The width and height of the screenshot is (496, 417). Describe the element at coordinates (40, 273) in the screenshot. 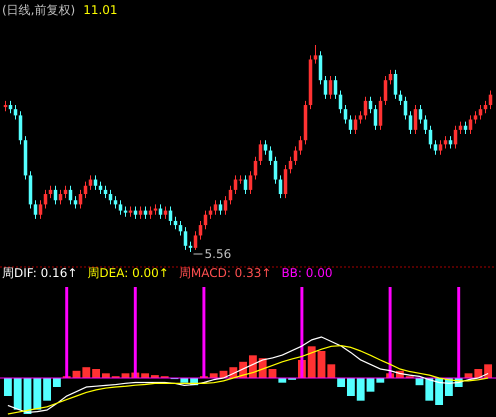

I see `text: 周DIF: 0.16↑` at that location.